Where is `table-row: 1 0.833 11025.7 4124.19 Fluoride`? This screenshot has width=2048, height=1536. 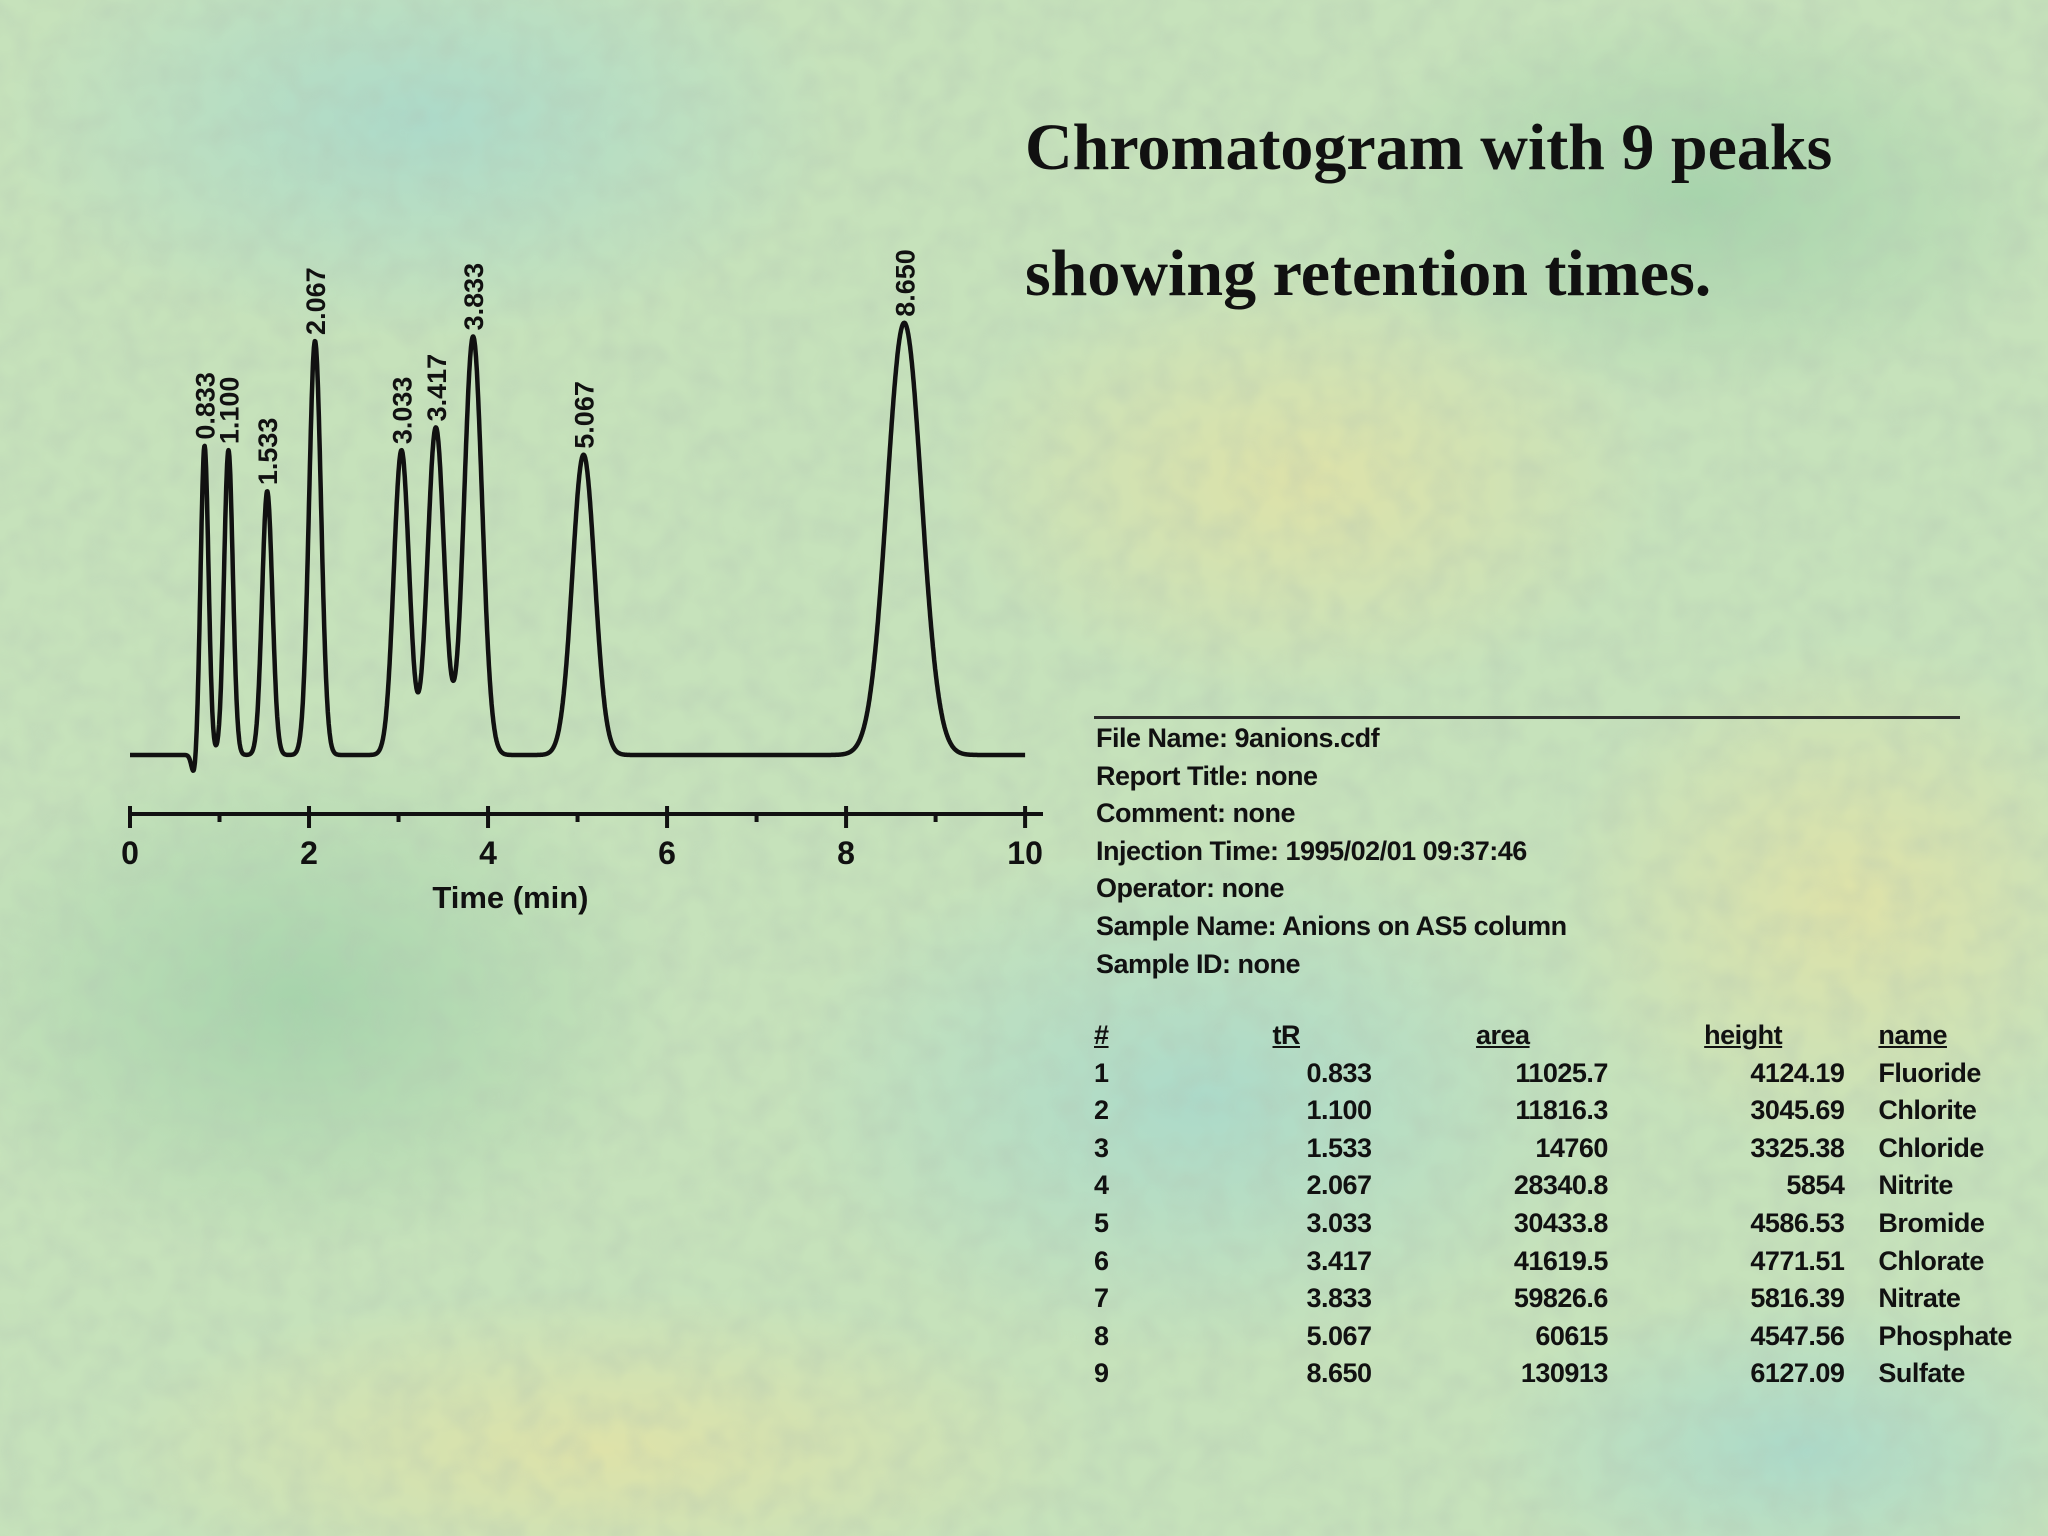
table-row: 1 0.833 11025.7 4124.19 Fluoride is located at coordinates (1569, 1074).